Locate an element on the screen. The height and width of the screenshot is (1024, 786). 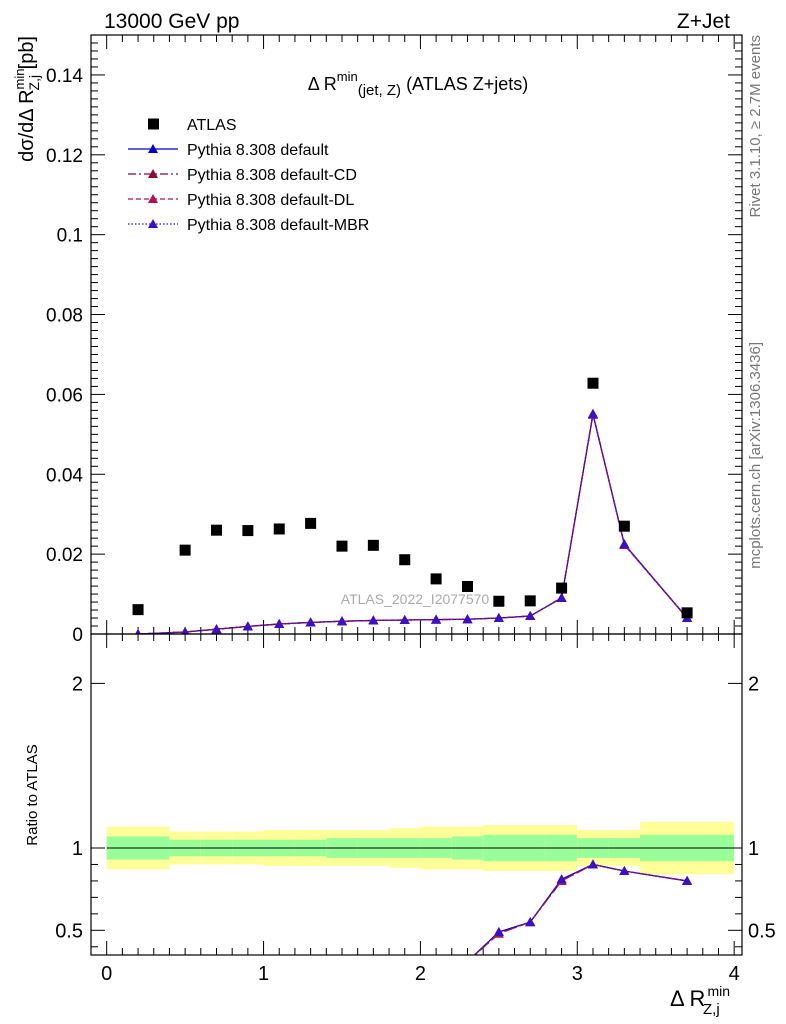
main-ytick-label: 0.06 is located at coordinates (64, 395).